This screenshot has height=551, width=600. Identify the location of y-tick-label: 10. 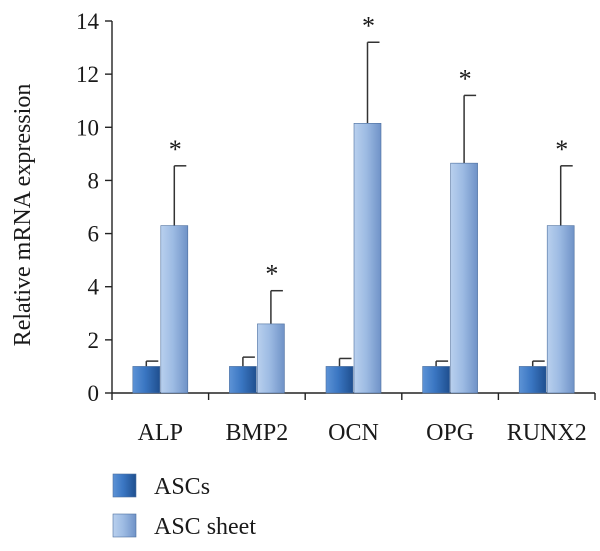
(87, 127).